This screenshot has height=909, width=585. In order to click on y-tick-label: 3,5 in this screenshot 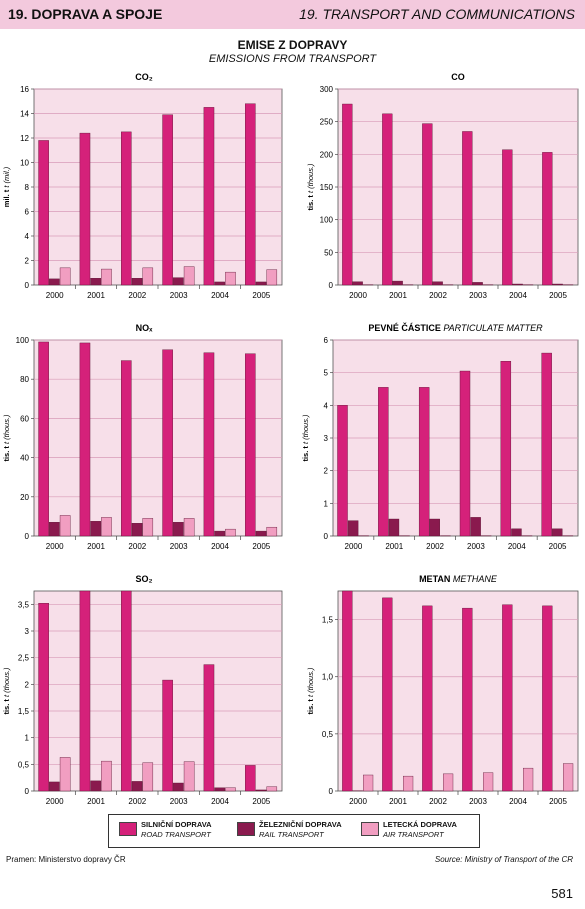, I will do `click(24, 604)`.